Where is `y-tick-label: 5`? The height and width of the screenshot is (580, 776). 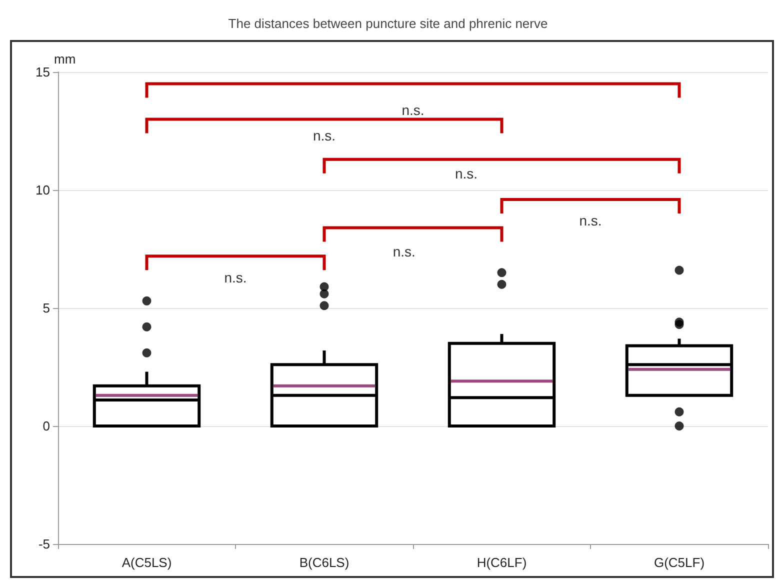 y-tick-label: 5 is located at coordinates (46, 308).